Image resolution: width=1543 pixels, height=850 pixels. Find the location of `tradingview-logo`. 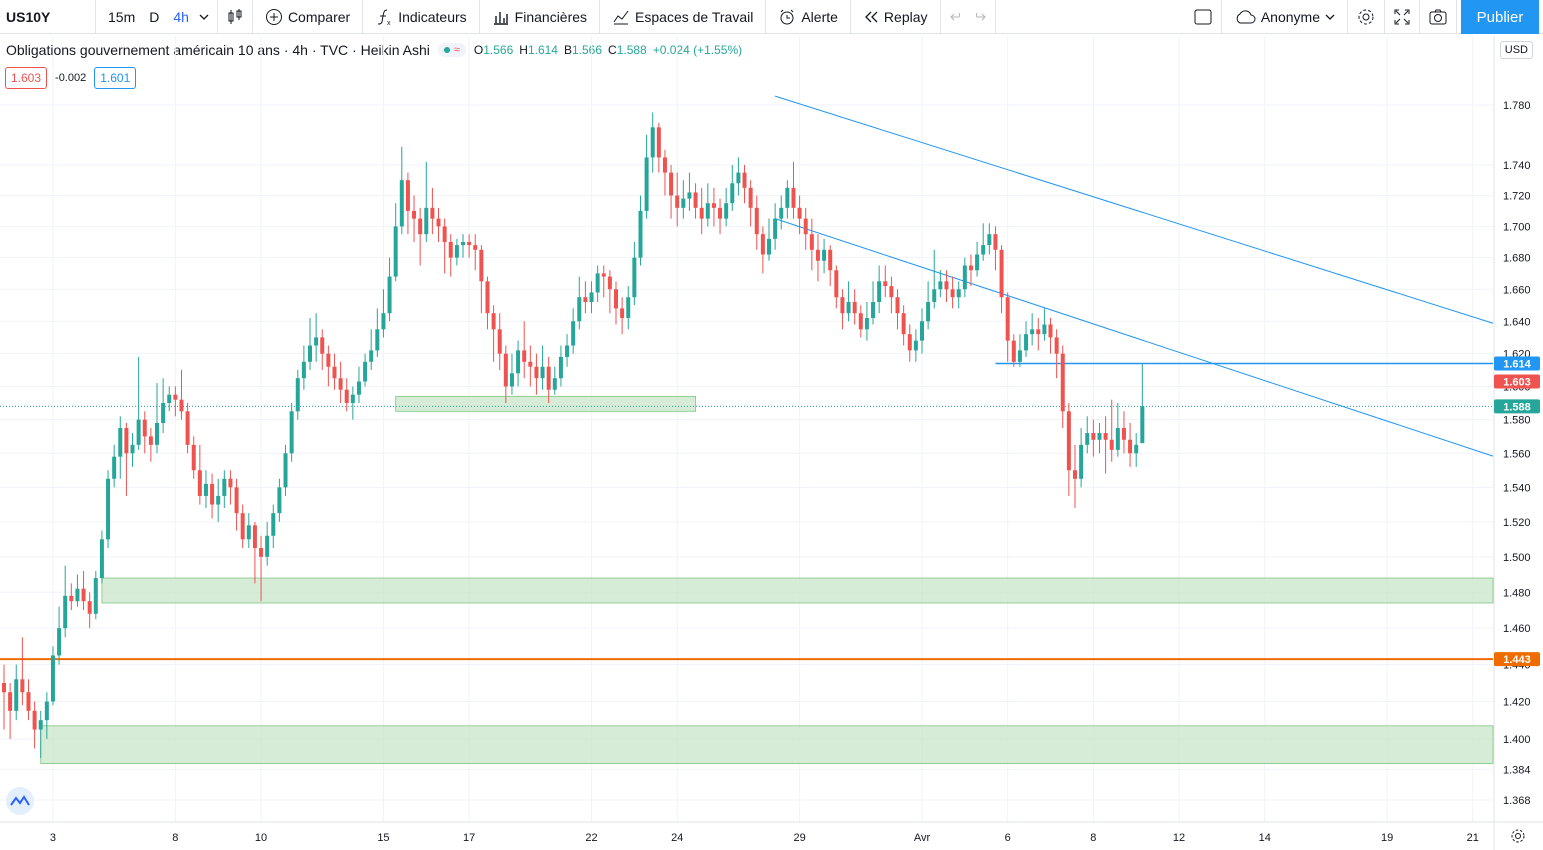

tradingview-logo is located at coordinates (20, 801).